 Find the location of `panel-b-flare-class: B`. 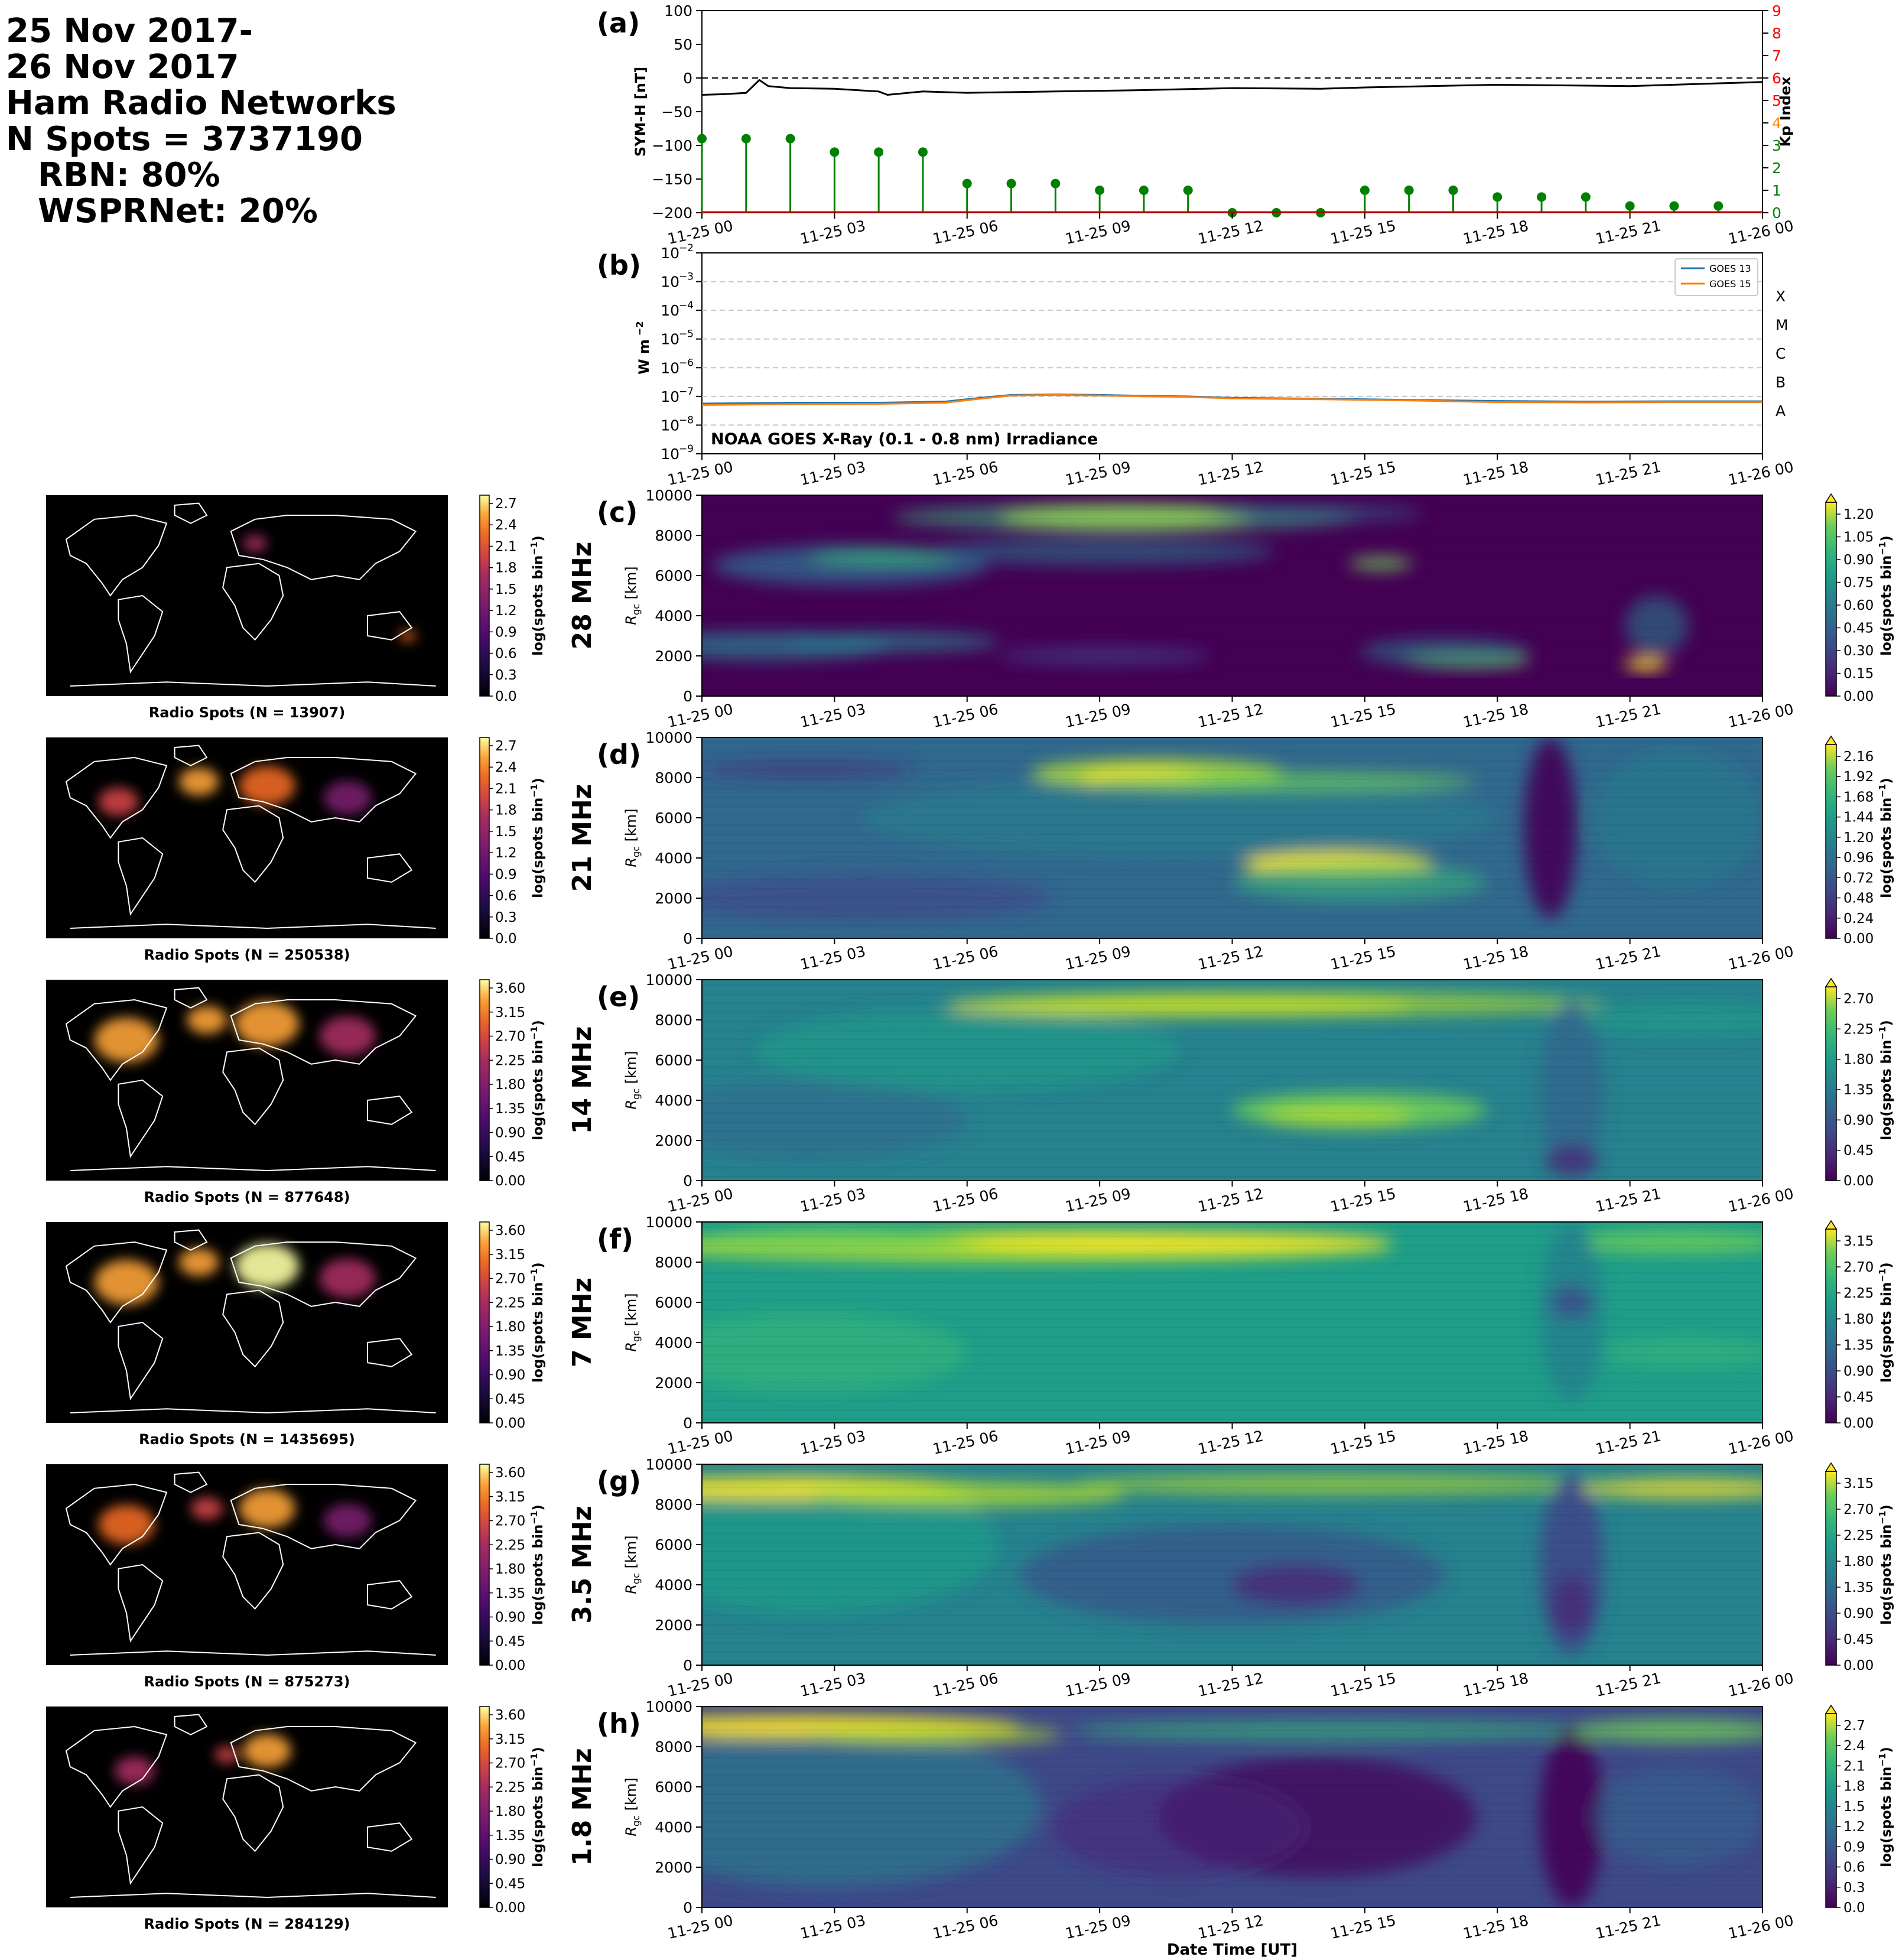

panel-b-flare-class: B is located at coordinates (1781, 382).